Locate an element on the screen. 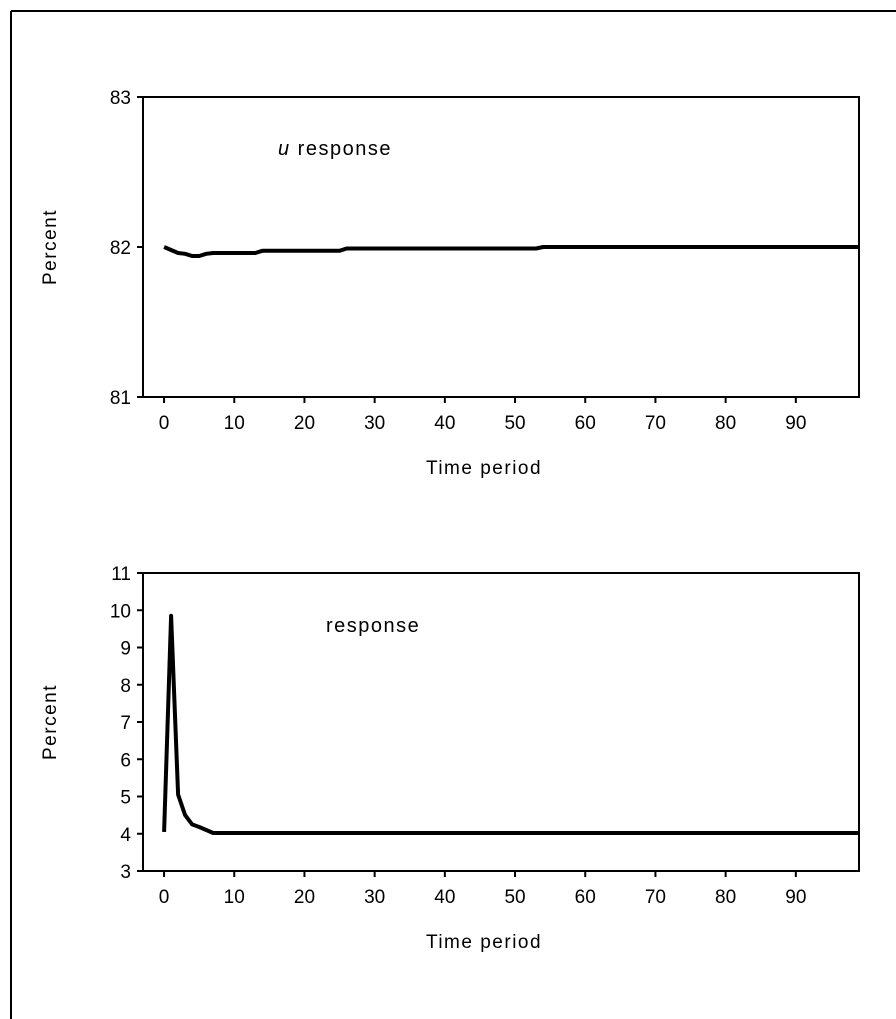 The image size is (896, 1019). y-tick-label: 9 is located at coordinates (125, 649).